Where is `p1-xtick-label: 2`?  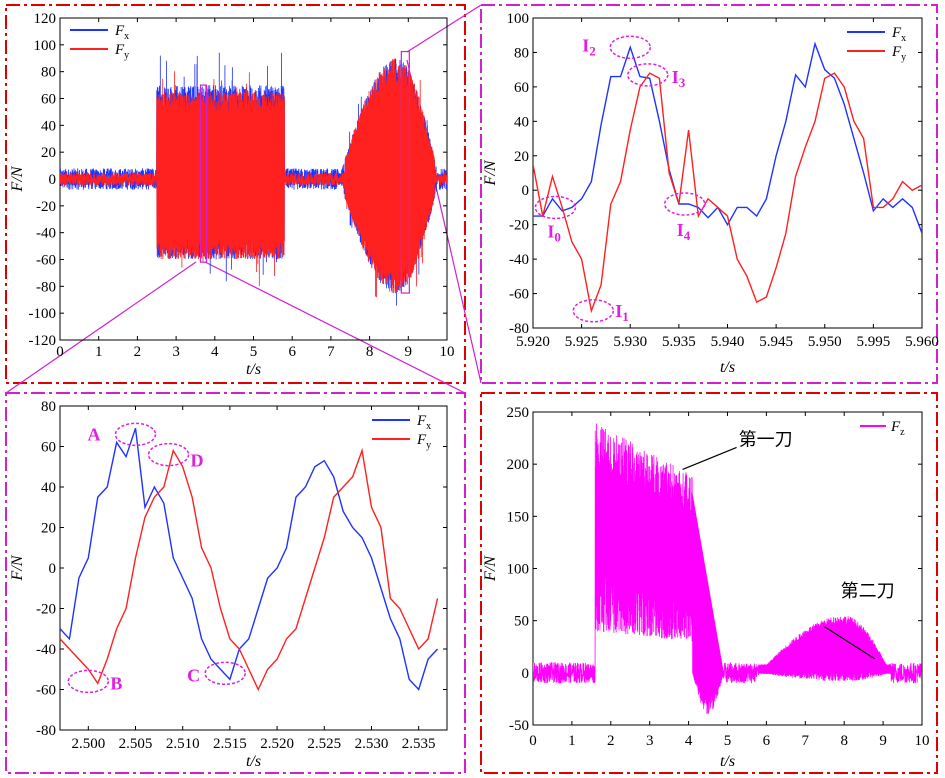 p1-xtick-label: 2 is located at coordinates (138, 352).